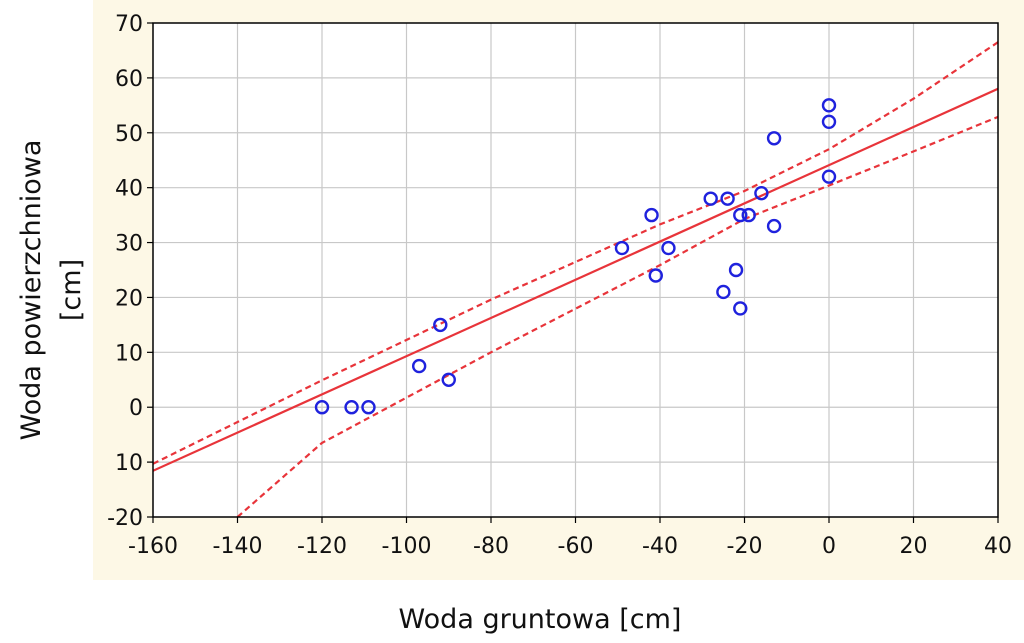 This screenshot has width=1024, height=643. I want to click on y-tick-label: 20, so click(129, 298).